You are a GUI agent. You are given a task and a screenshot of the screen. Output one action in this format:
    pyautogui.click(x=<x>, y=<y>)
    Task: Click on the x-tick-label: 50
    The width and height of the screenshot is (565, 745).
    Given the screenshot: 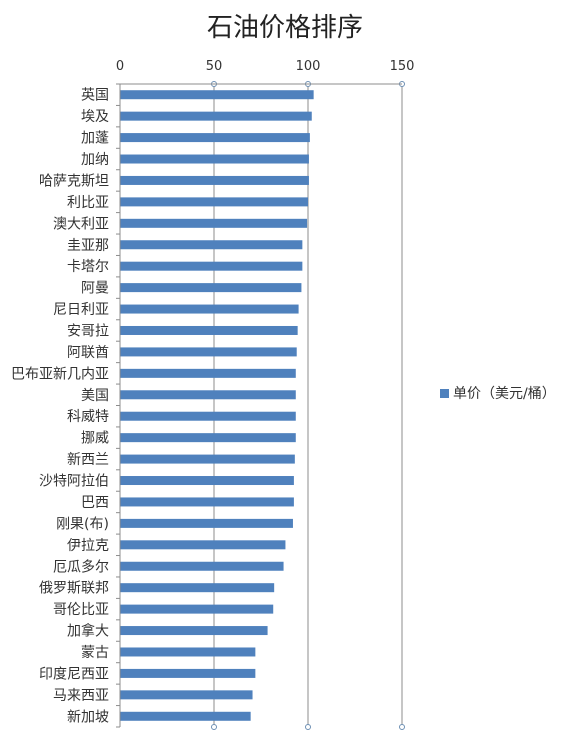 What is the action you would take?
    pyautogui.click(x=214, y=66)
    